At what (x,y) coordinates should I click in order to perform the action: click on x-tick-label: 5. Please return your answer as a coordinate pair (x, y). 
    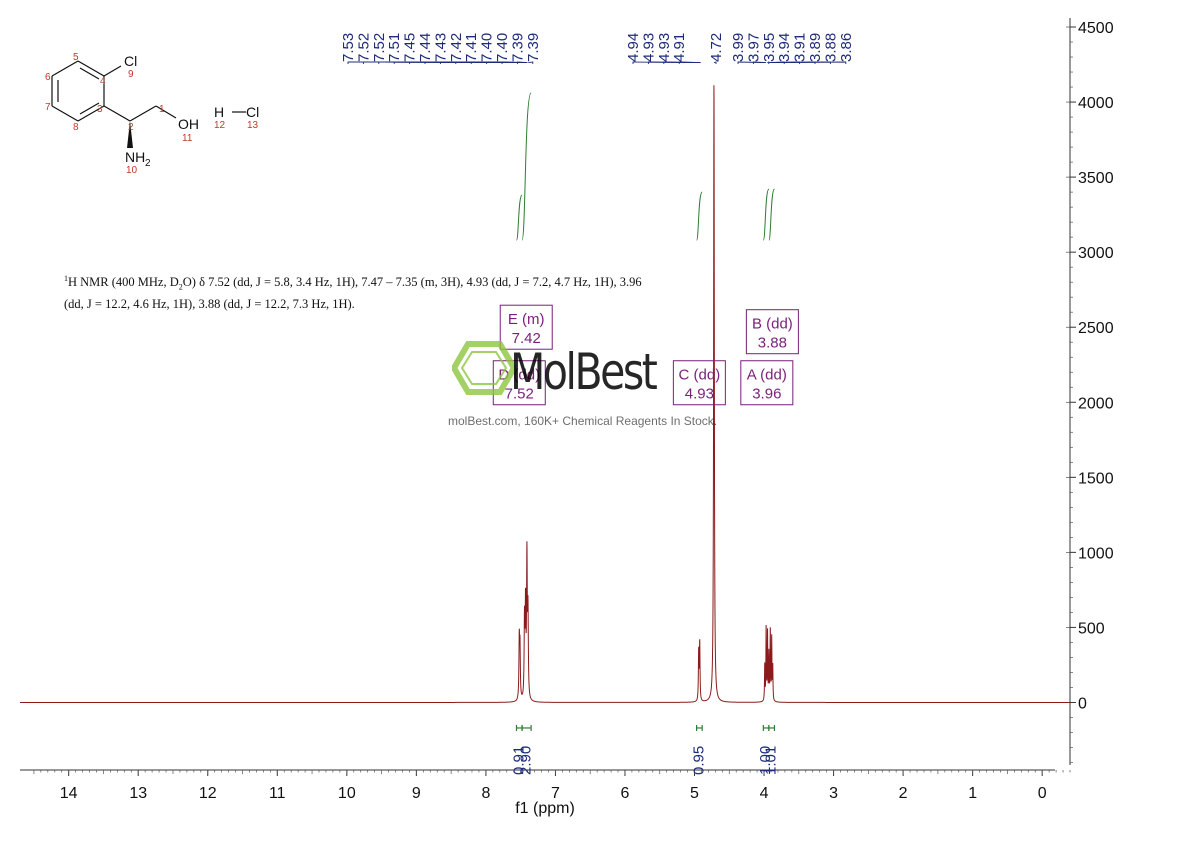
    Looking at the image, I should click on (694, 793).